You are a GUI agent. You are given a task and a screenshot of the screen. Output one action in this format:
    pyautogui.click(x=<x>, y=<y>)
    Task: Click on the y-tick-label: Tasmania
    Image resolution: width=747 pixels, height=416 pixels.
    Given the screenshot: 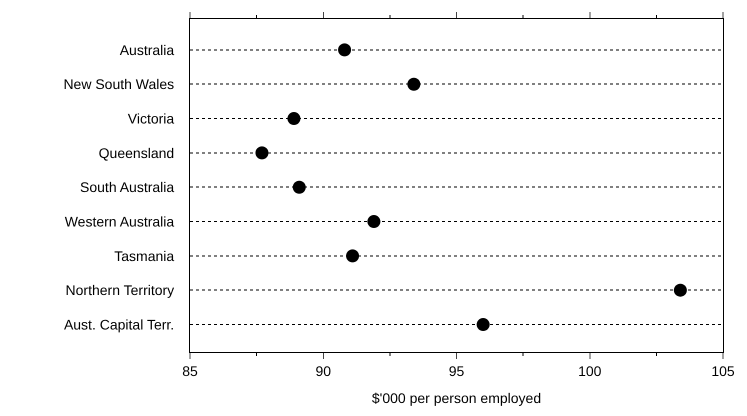 What is the action you would take?
    pyautogui.click(x=144, y=256)
    